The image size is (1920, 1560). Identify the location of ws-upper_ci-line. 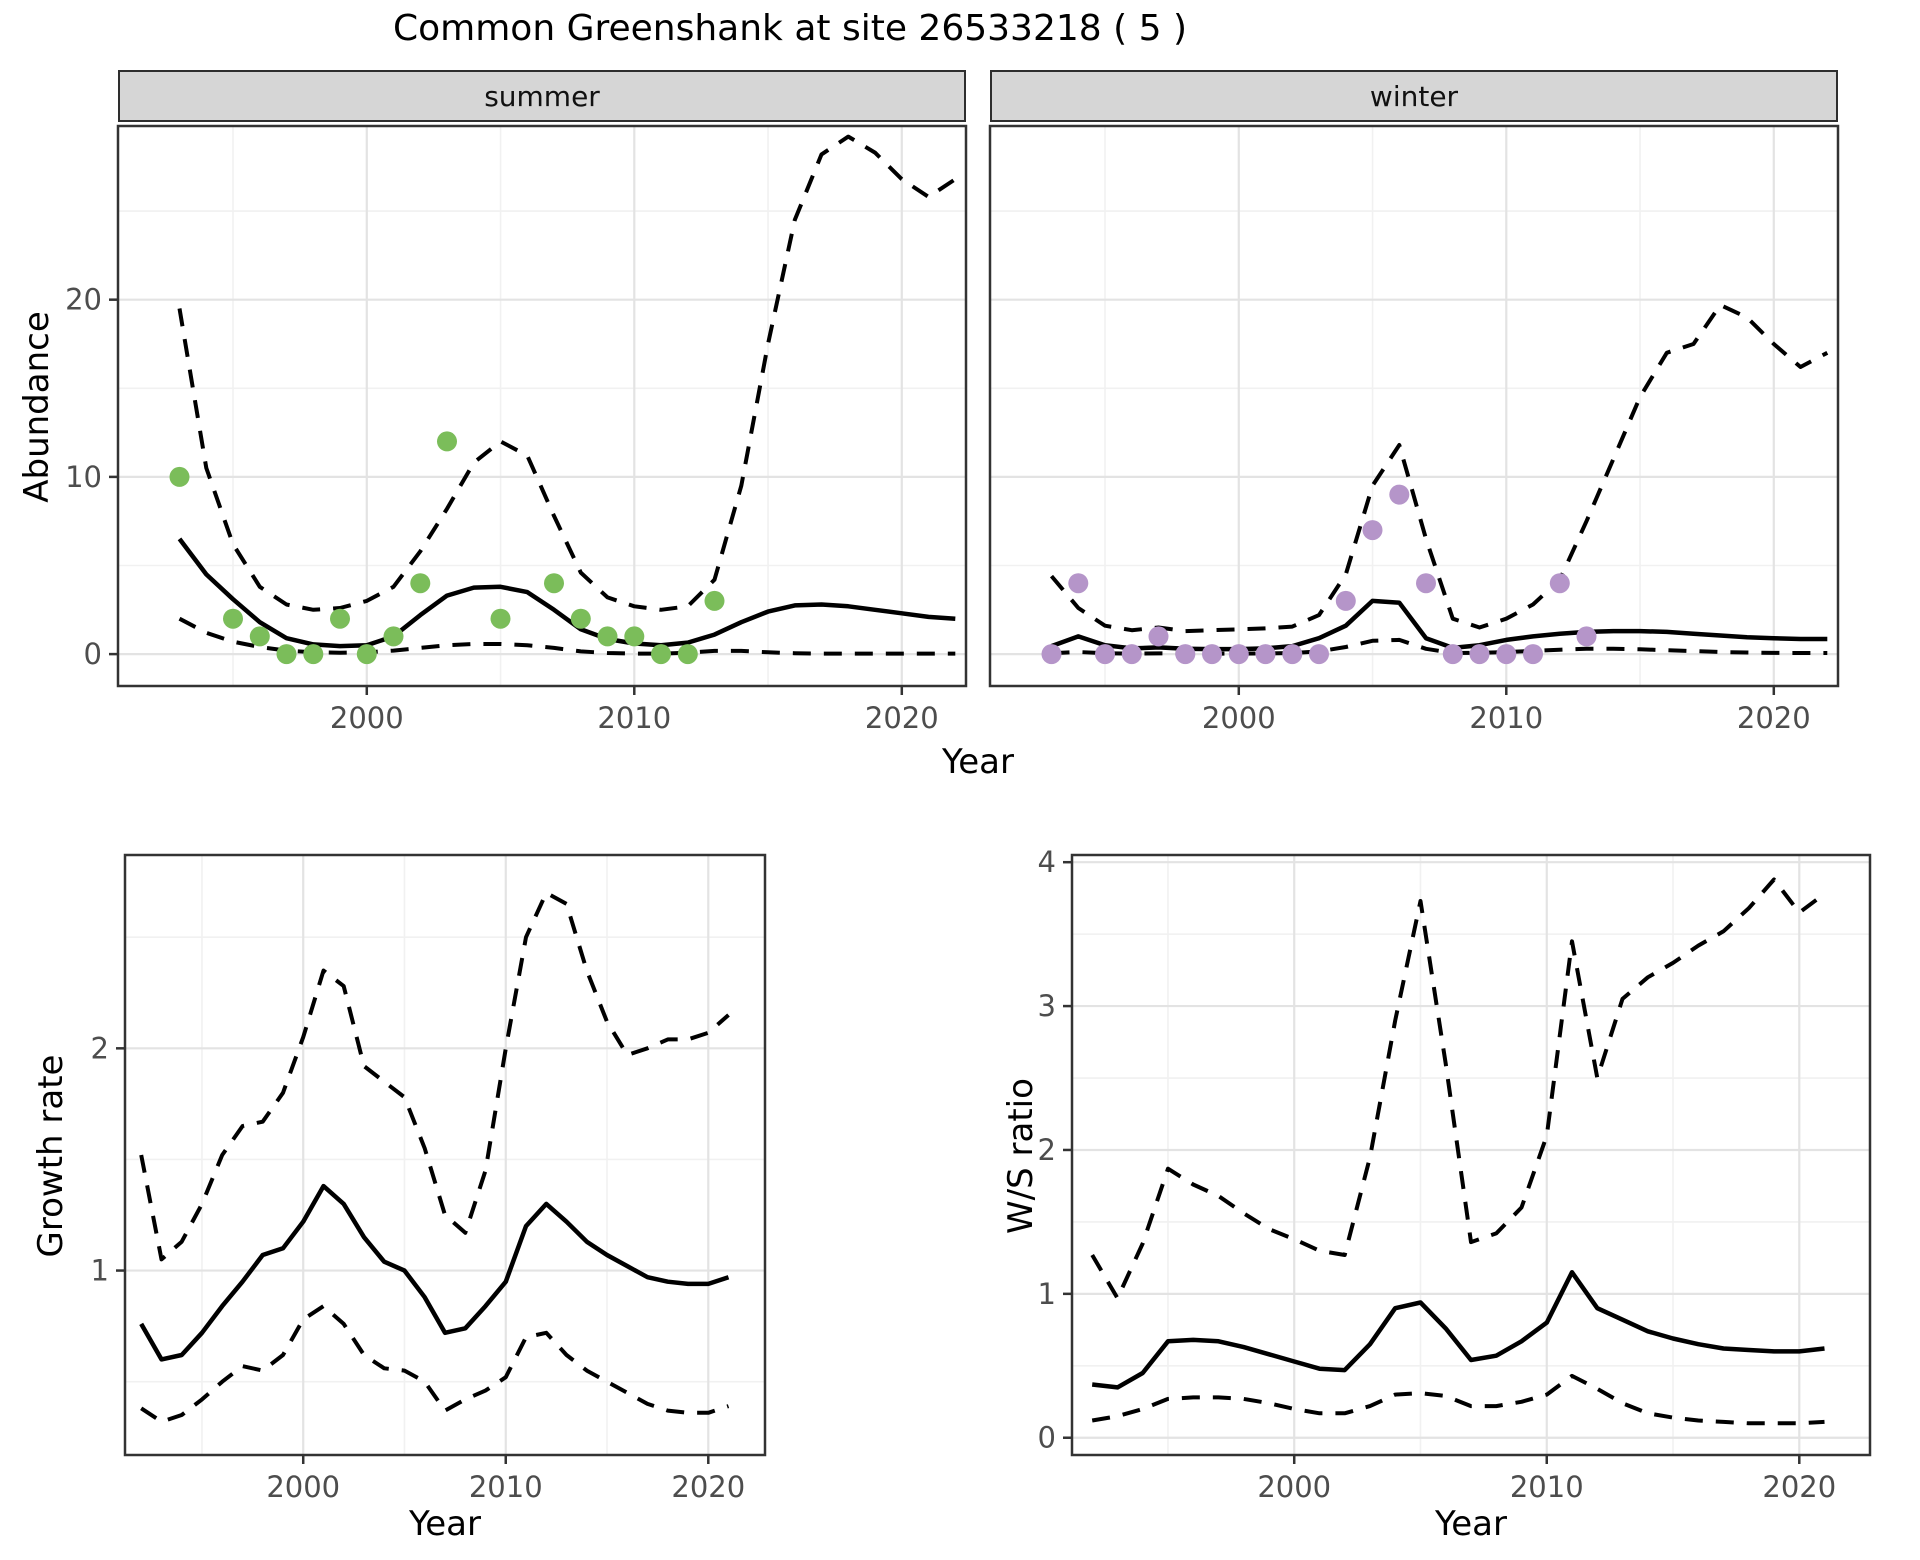
(1458, 1089).